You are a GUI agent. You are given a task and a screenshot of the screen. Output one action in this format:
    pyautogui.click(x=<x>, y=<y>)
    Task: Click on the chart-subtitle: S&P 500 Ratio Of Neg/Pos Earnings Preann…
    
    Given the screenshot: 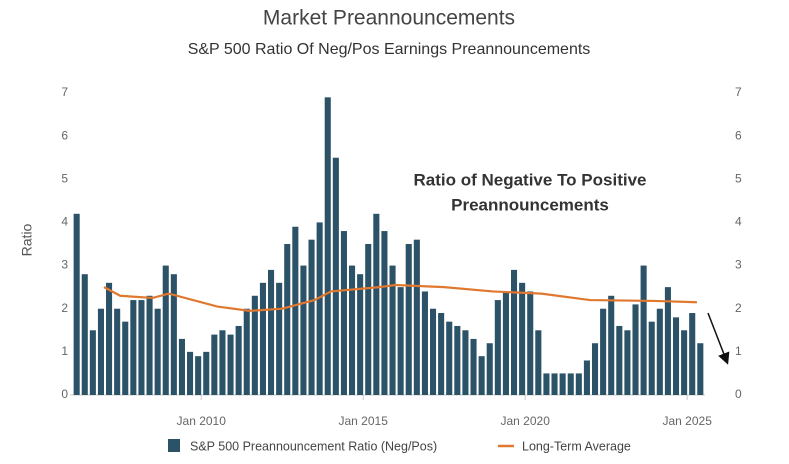 What is the action you would take?
    pyautogui.click(x=389, y=49)
    